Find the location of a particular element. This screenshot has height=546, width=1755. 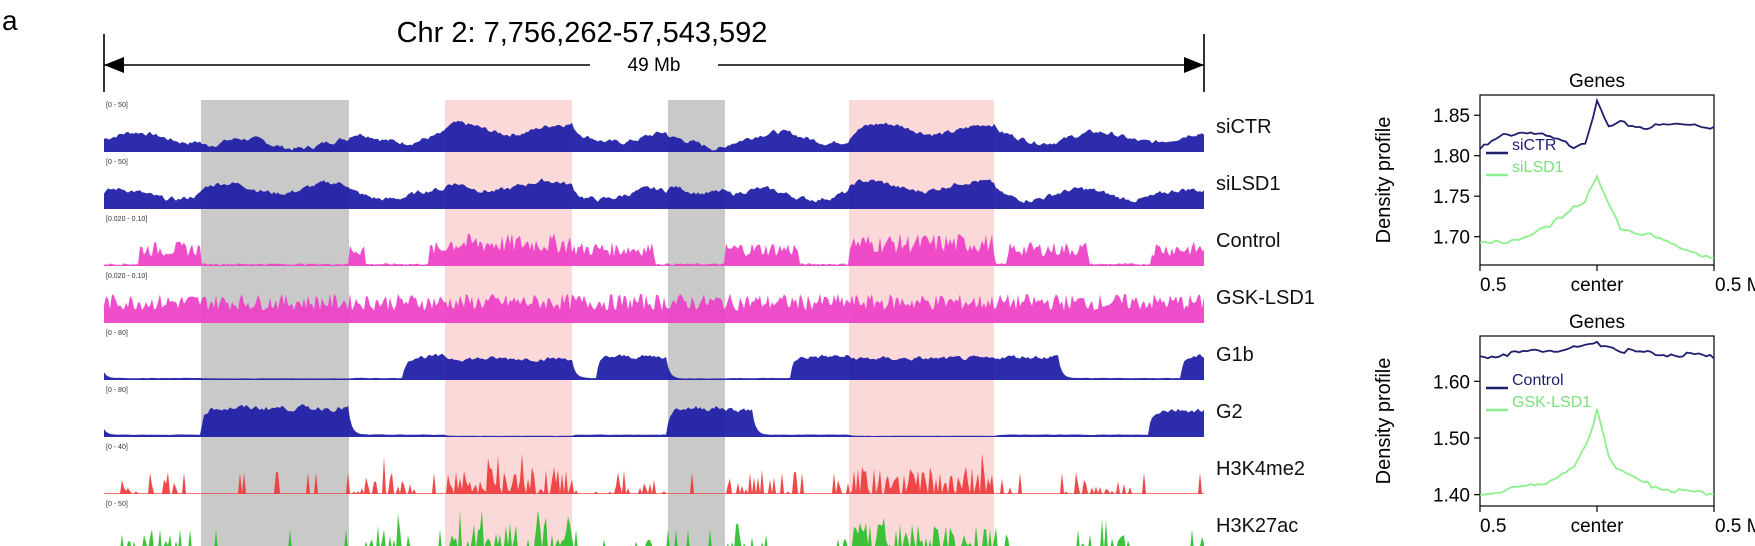

chart-frame is located at coordinates (1597, 421).